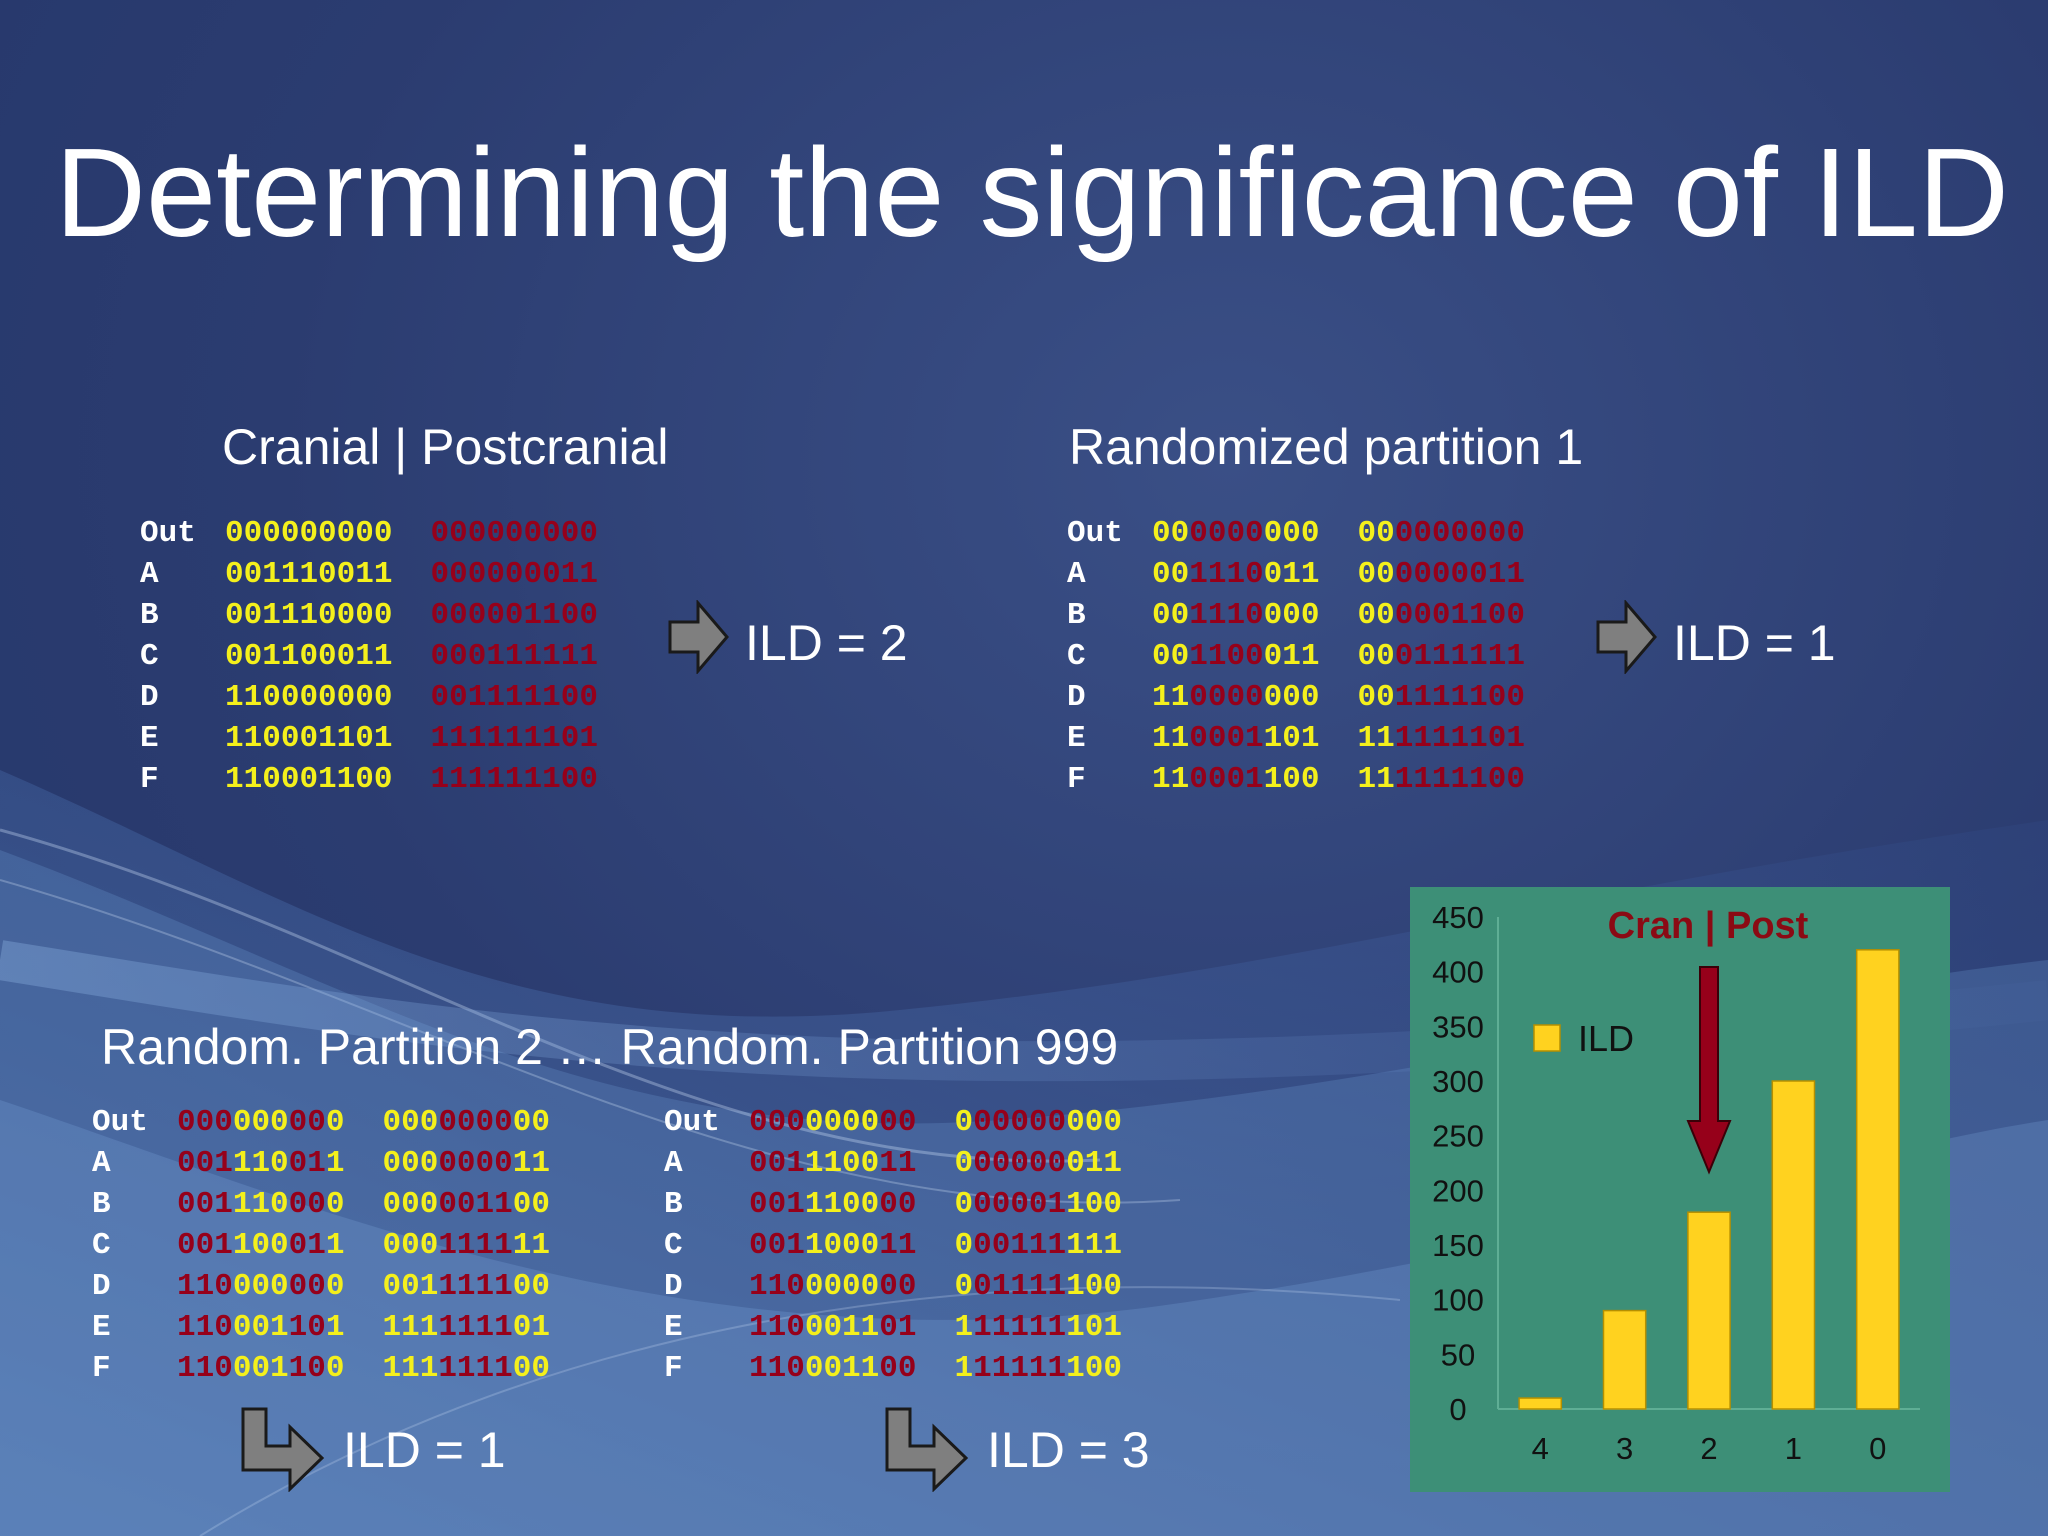 The width and height of the screenshot is (2048, 1536). Describe the element at coordinates (1624, 1448) in the screenshot. I see `x-tick-label: 3` at that location.